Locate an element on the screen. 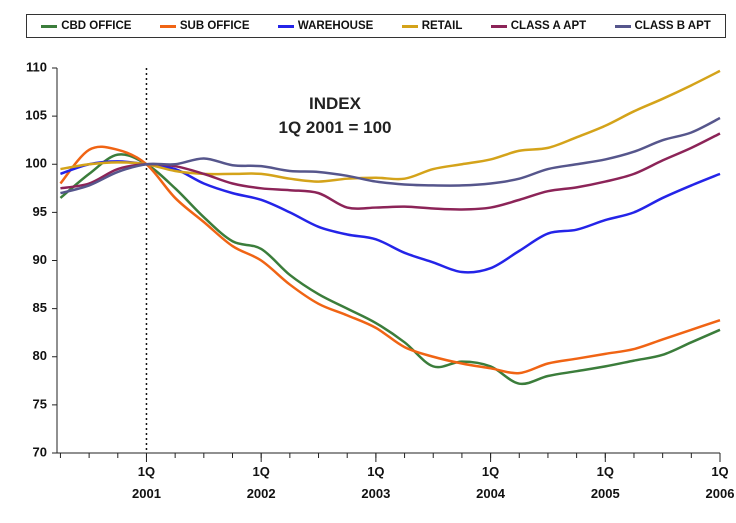 Image resolution: width=736 pixels, height=523 pixels. legend-item: SUB OFFICE is located at coordinates (204, 26).